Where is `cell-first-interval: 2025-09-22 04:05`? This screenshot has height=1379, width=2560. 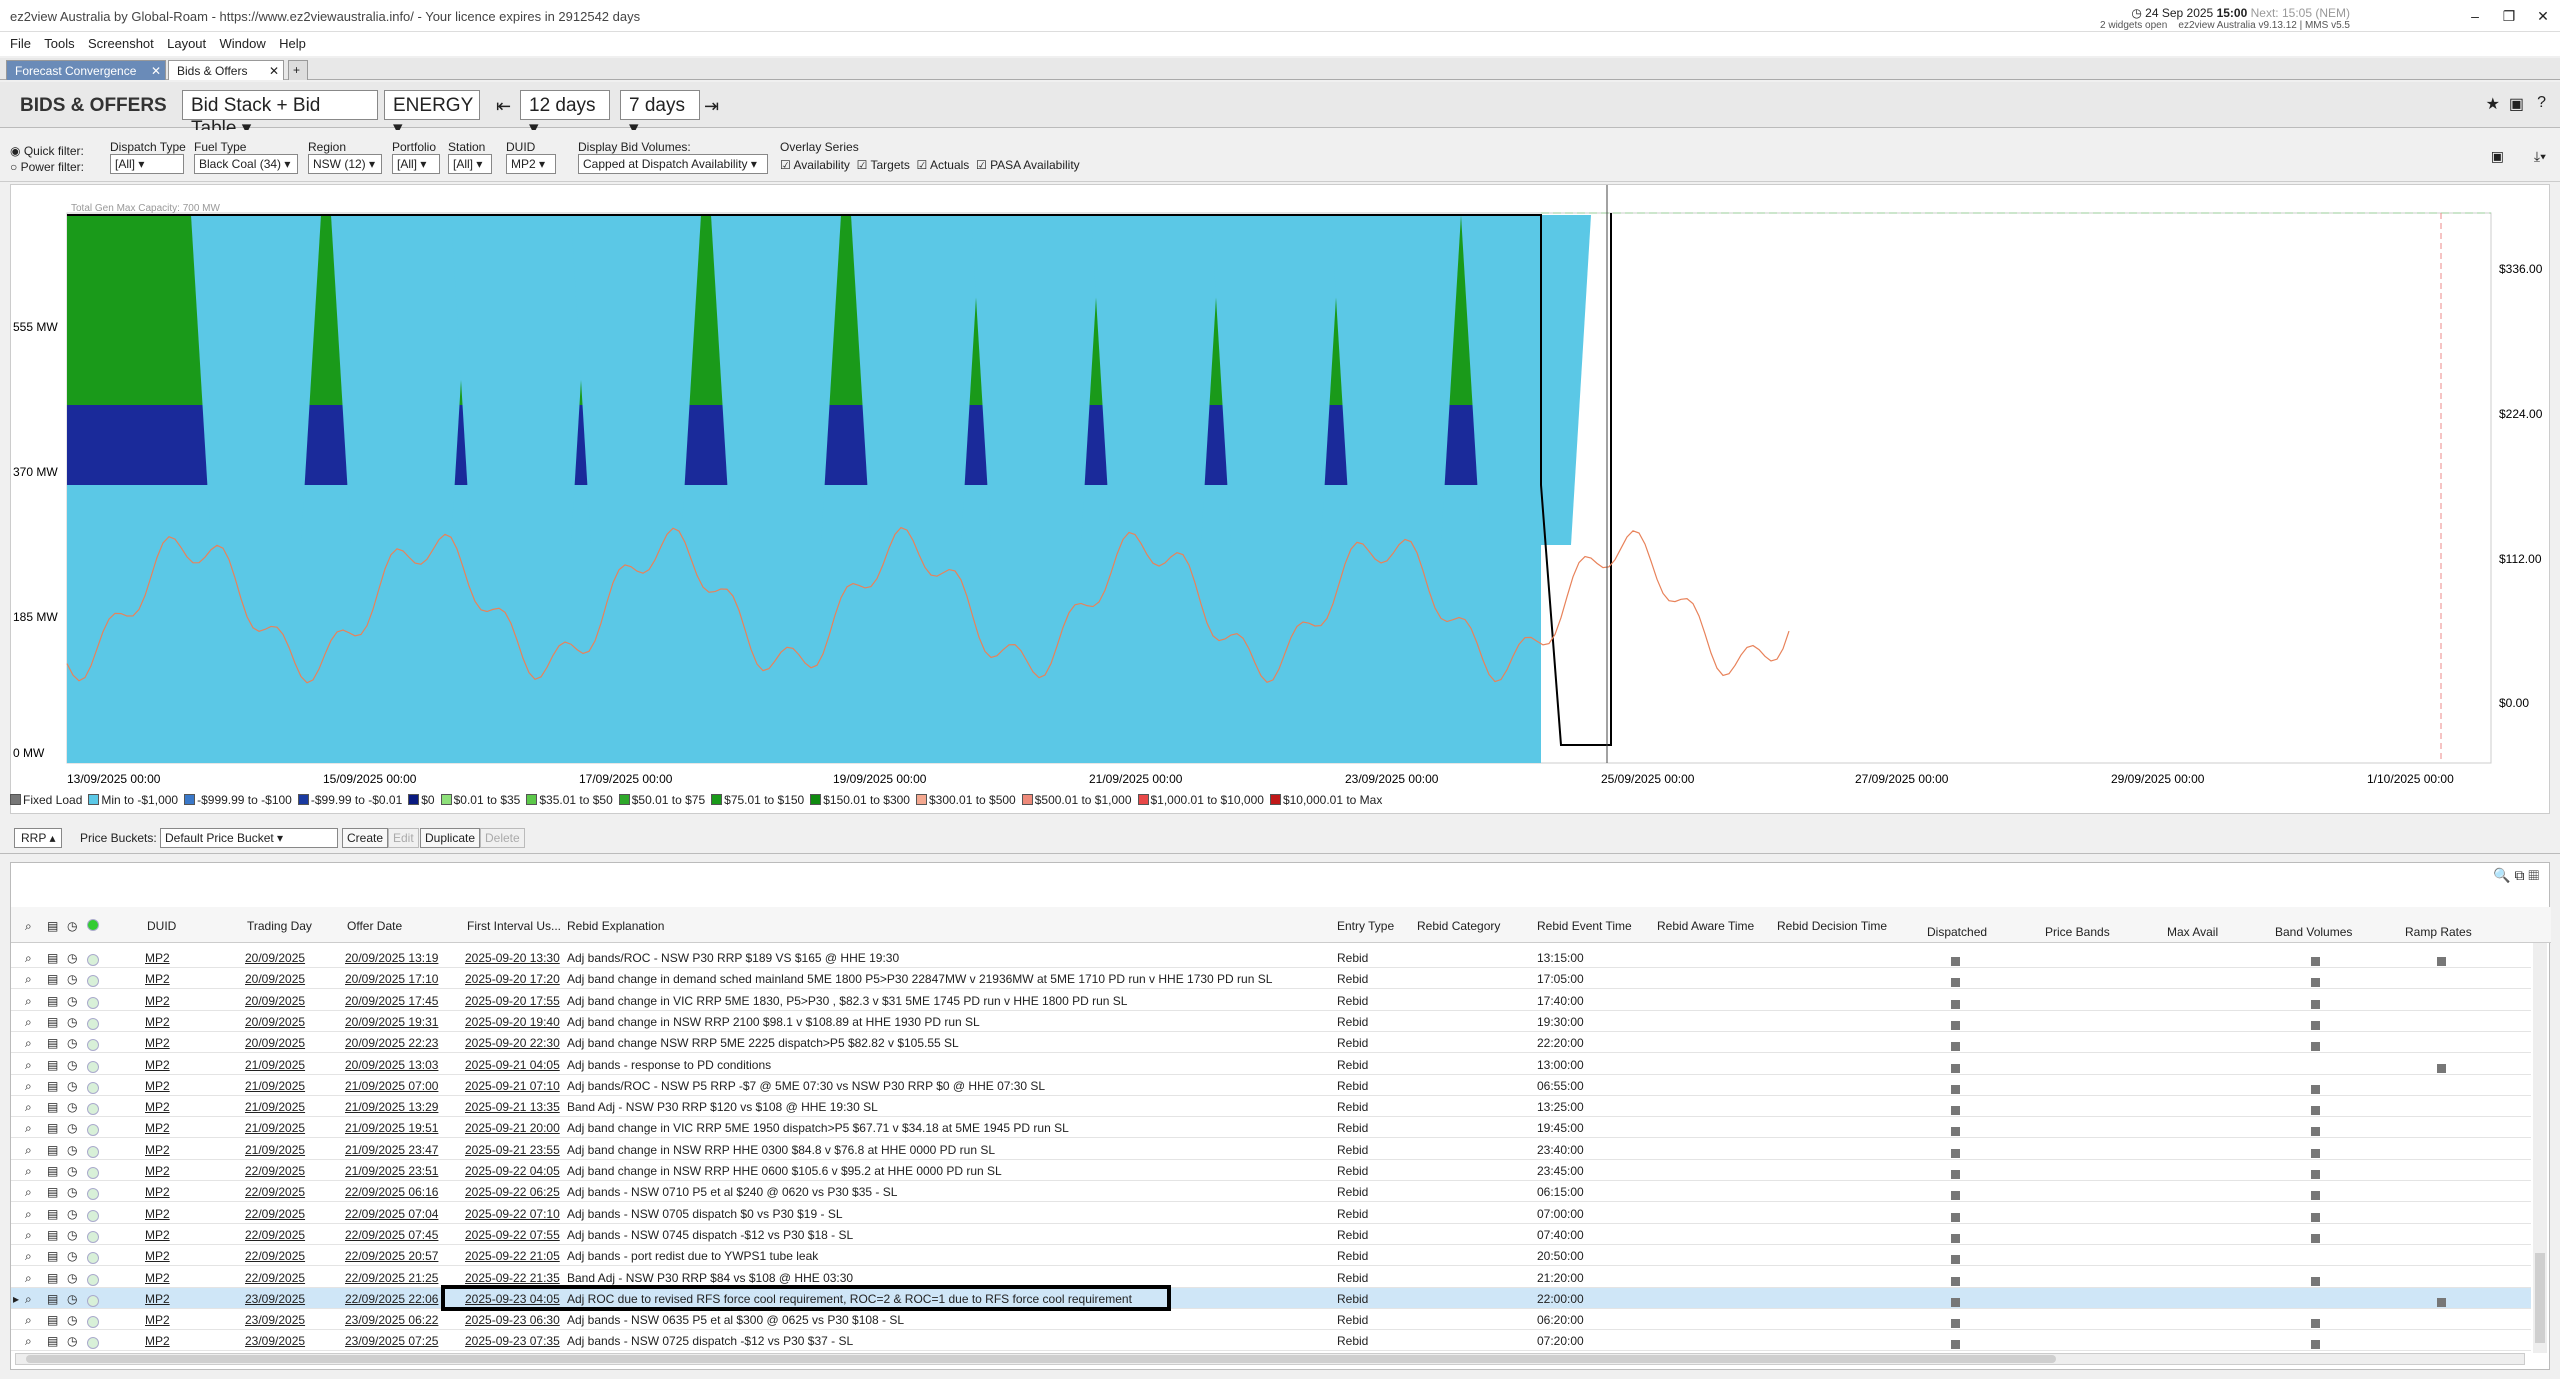 cell-first-interval: 2025-09-22 04:05 is located at coordinates (512, 1171).